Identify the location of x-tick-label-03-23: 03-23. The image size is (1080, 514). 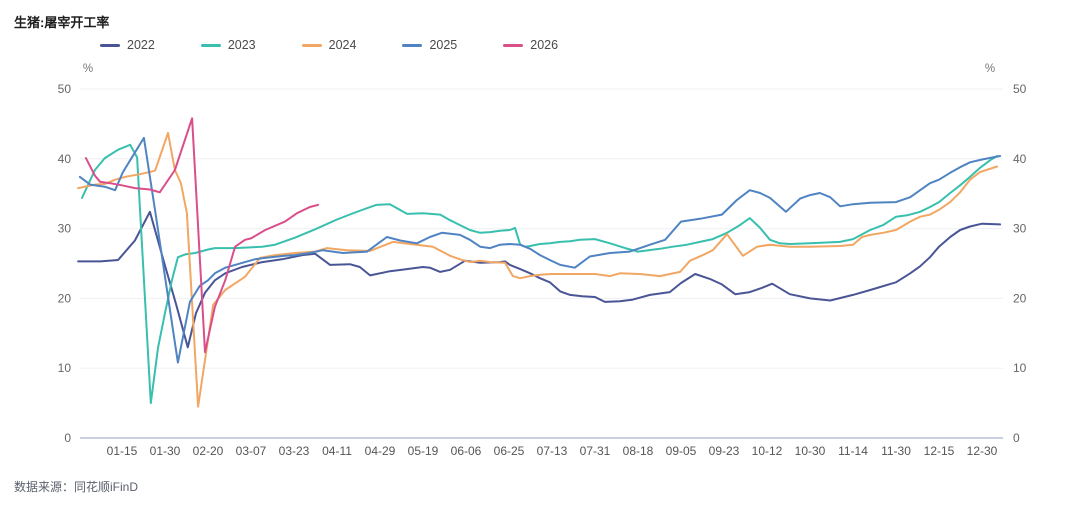
(294, 451).